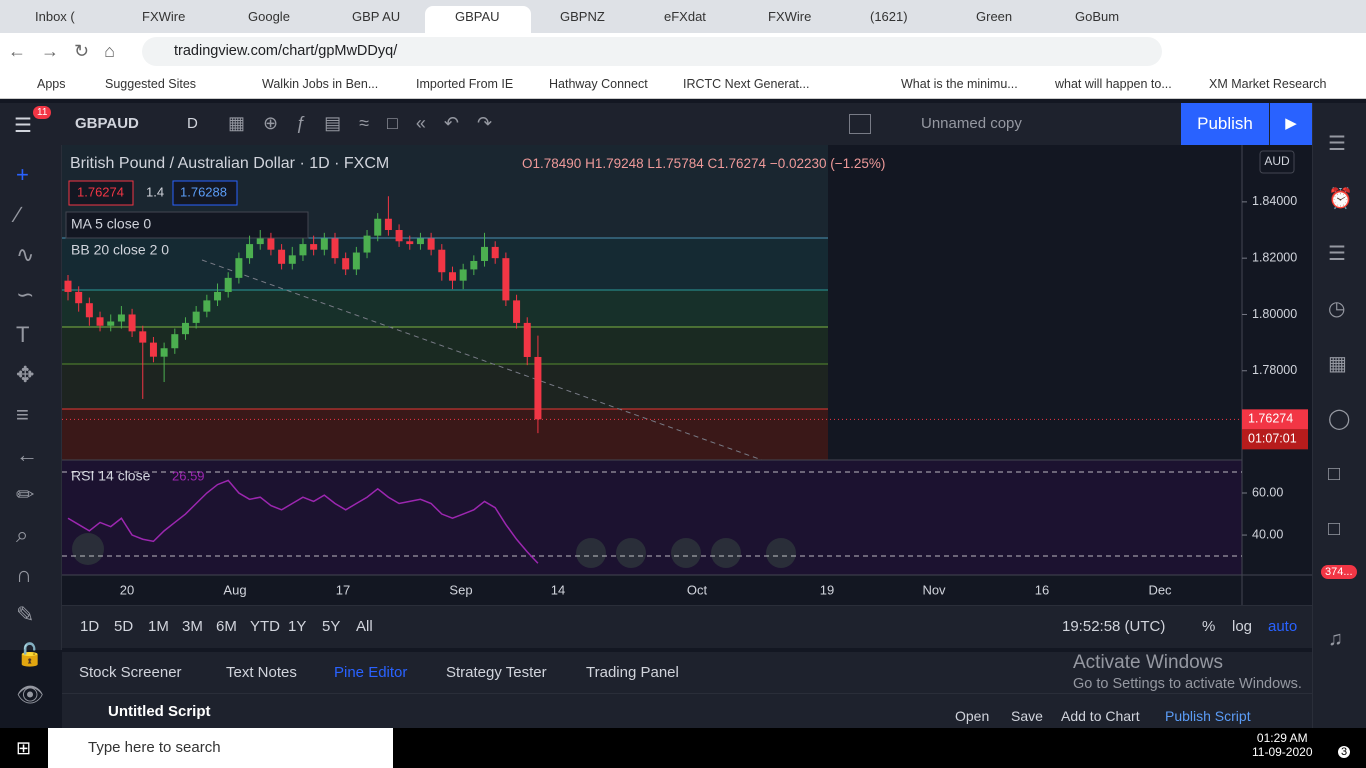  I want to click on script-action: Save, so click(1027, 716).